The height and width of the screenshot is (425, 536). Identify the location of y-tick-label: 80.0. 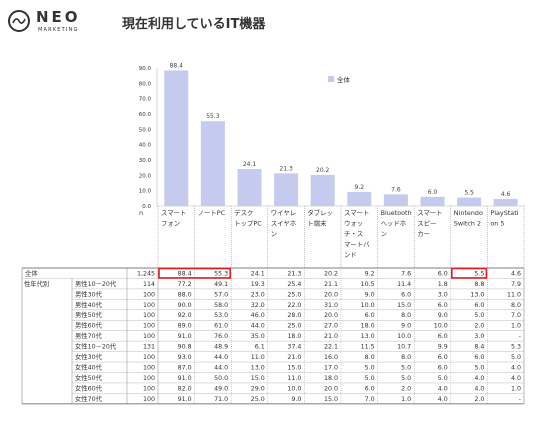
(145, 84).